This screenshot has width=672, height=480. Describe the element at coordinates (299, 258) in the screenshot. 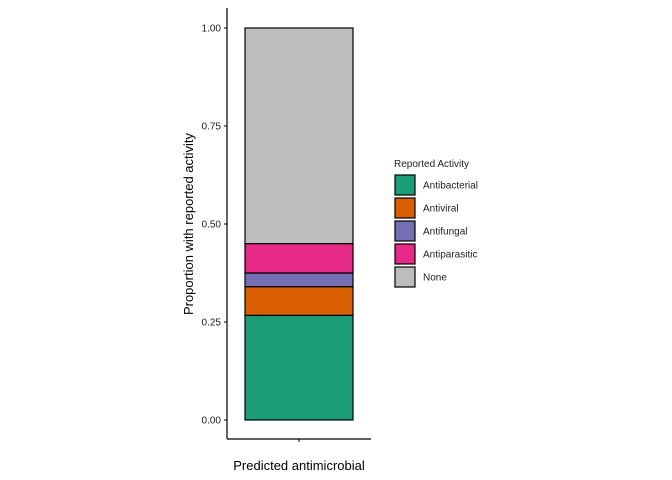

I see `bar-segment-antiparasitic` at that location.